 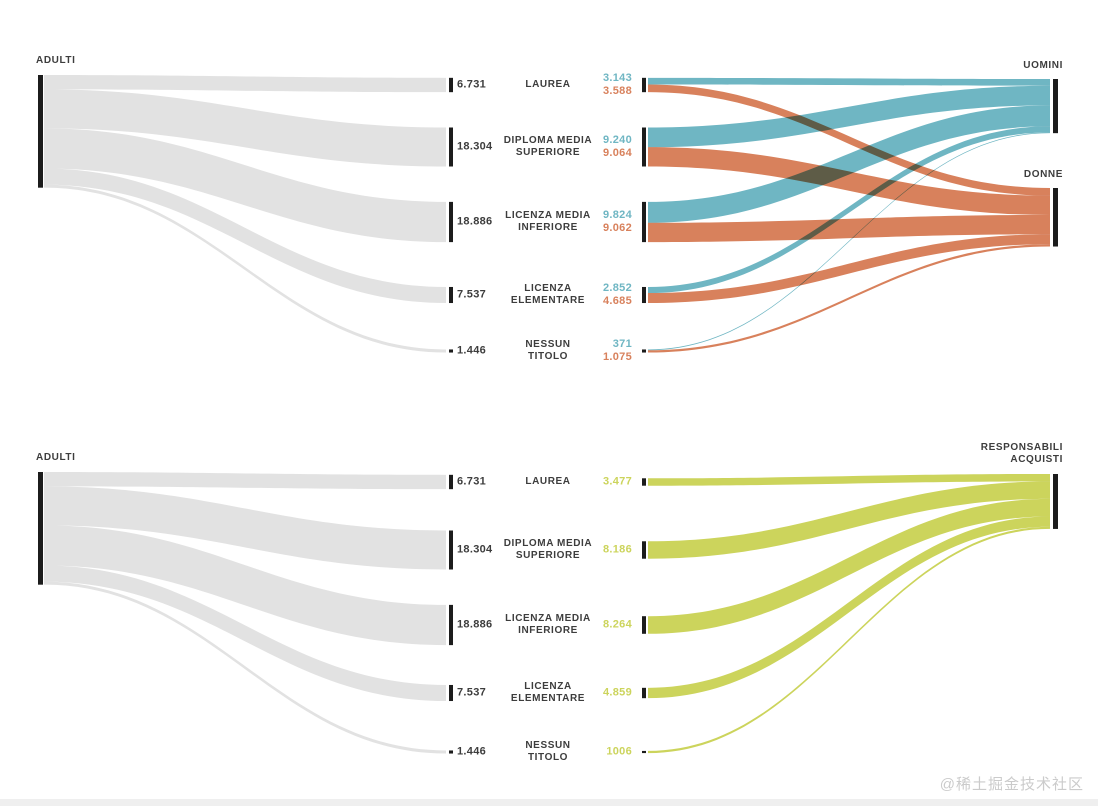 What do you see at coordinates (1008, 66) in the screenshot?
I see `right-node-label: UOMINI` at bounding box center [1008, 66].